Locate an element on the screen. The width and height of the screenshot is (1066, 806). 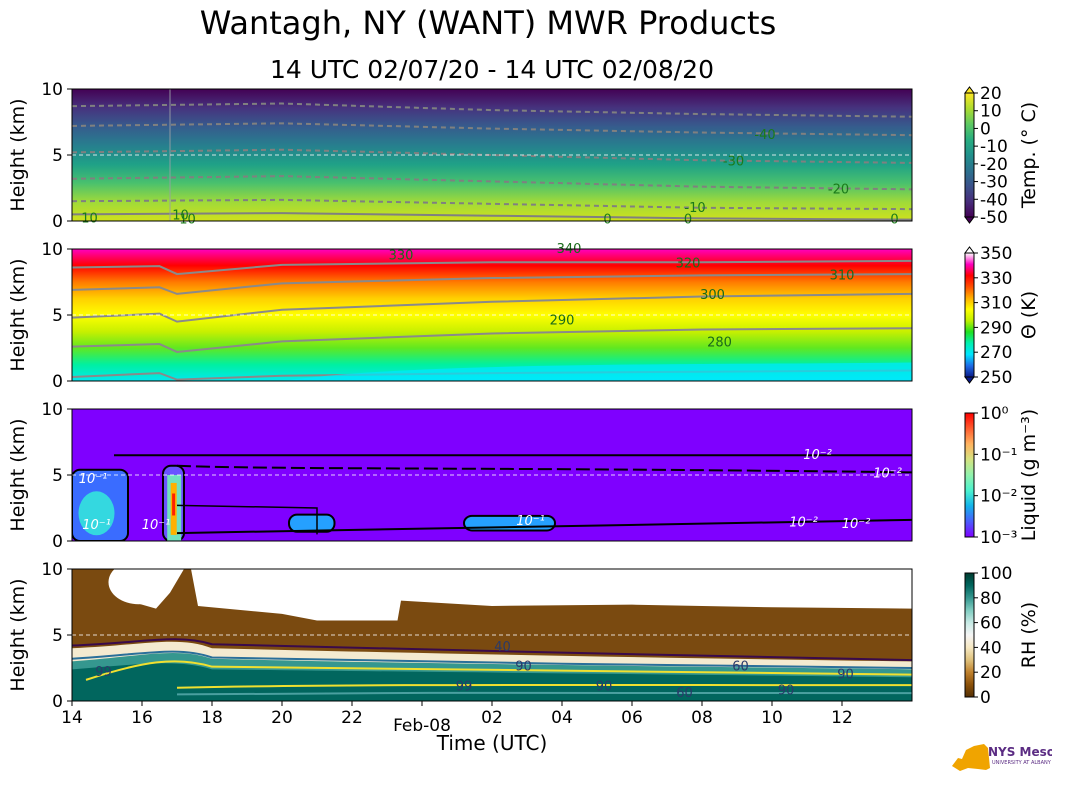
x-axis-label: Time (UTC) is located at coordinates (492, 743).